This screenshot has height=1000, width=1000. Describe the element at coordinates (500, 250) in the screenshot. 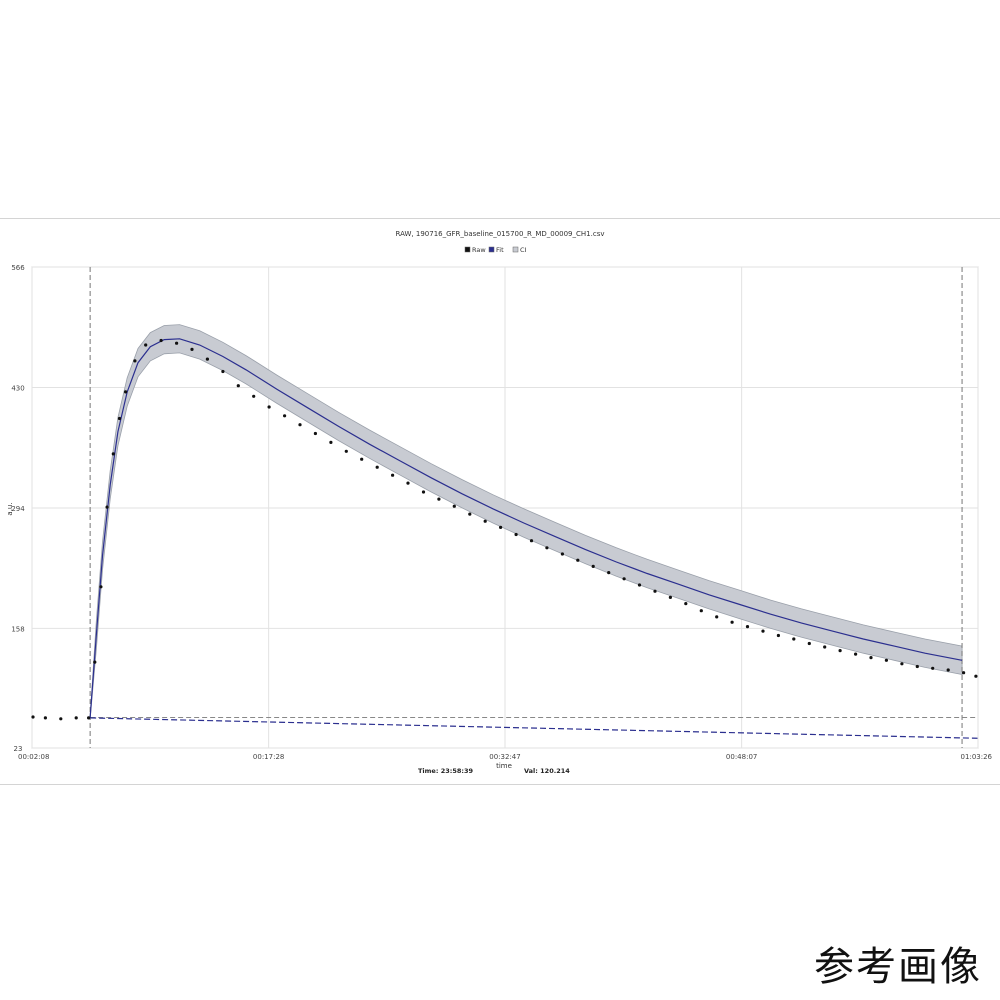

I see `legend-label-fit: Fit` at that location.